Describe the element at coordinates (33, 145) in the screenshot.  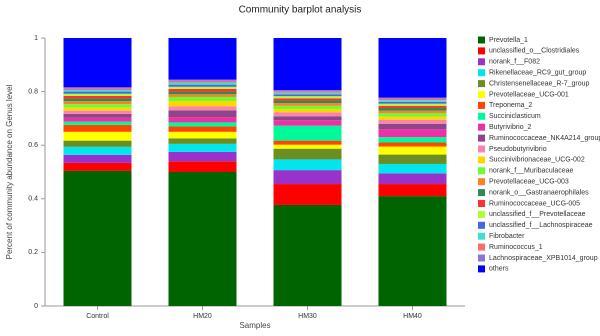
I see `y-tick-label: 0.6` at that location.